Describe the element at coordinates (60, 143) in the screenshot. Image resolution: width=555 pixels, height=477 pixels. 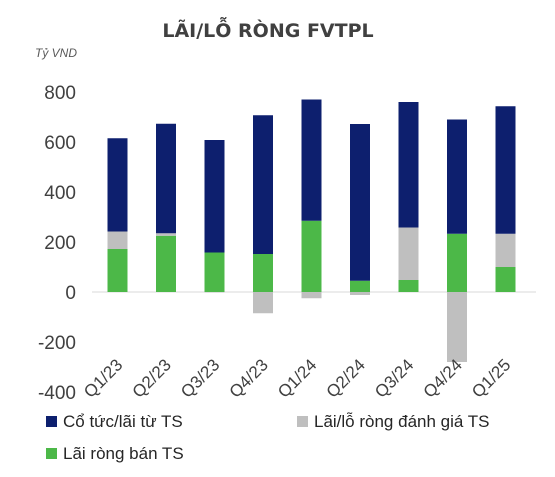
I see `y-tick-label: 600` at that location.